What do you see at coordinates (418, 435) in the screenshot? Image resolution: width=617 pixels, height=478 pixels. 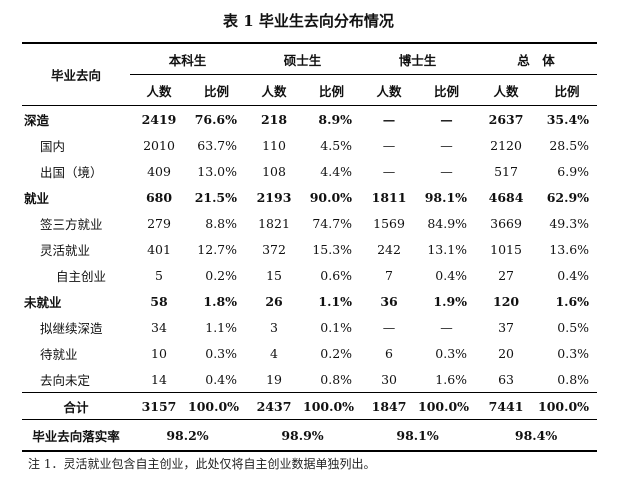 I see `rate-doctor: 98.1%` at bounding box center [418, 435].